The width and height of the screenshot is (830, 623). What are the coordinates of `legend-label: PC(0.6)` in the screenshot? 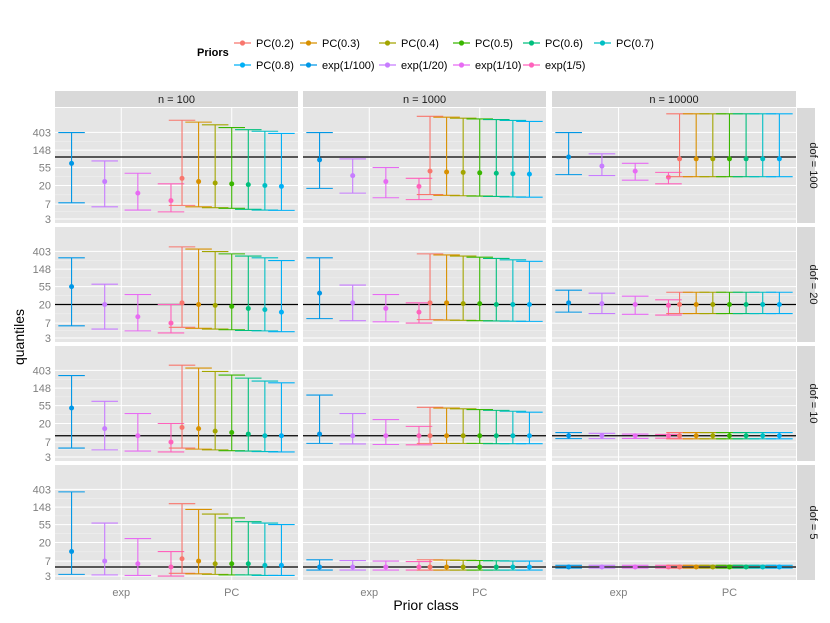 It's located at (564, 44).